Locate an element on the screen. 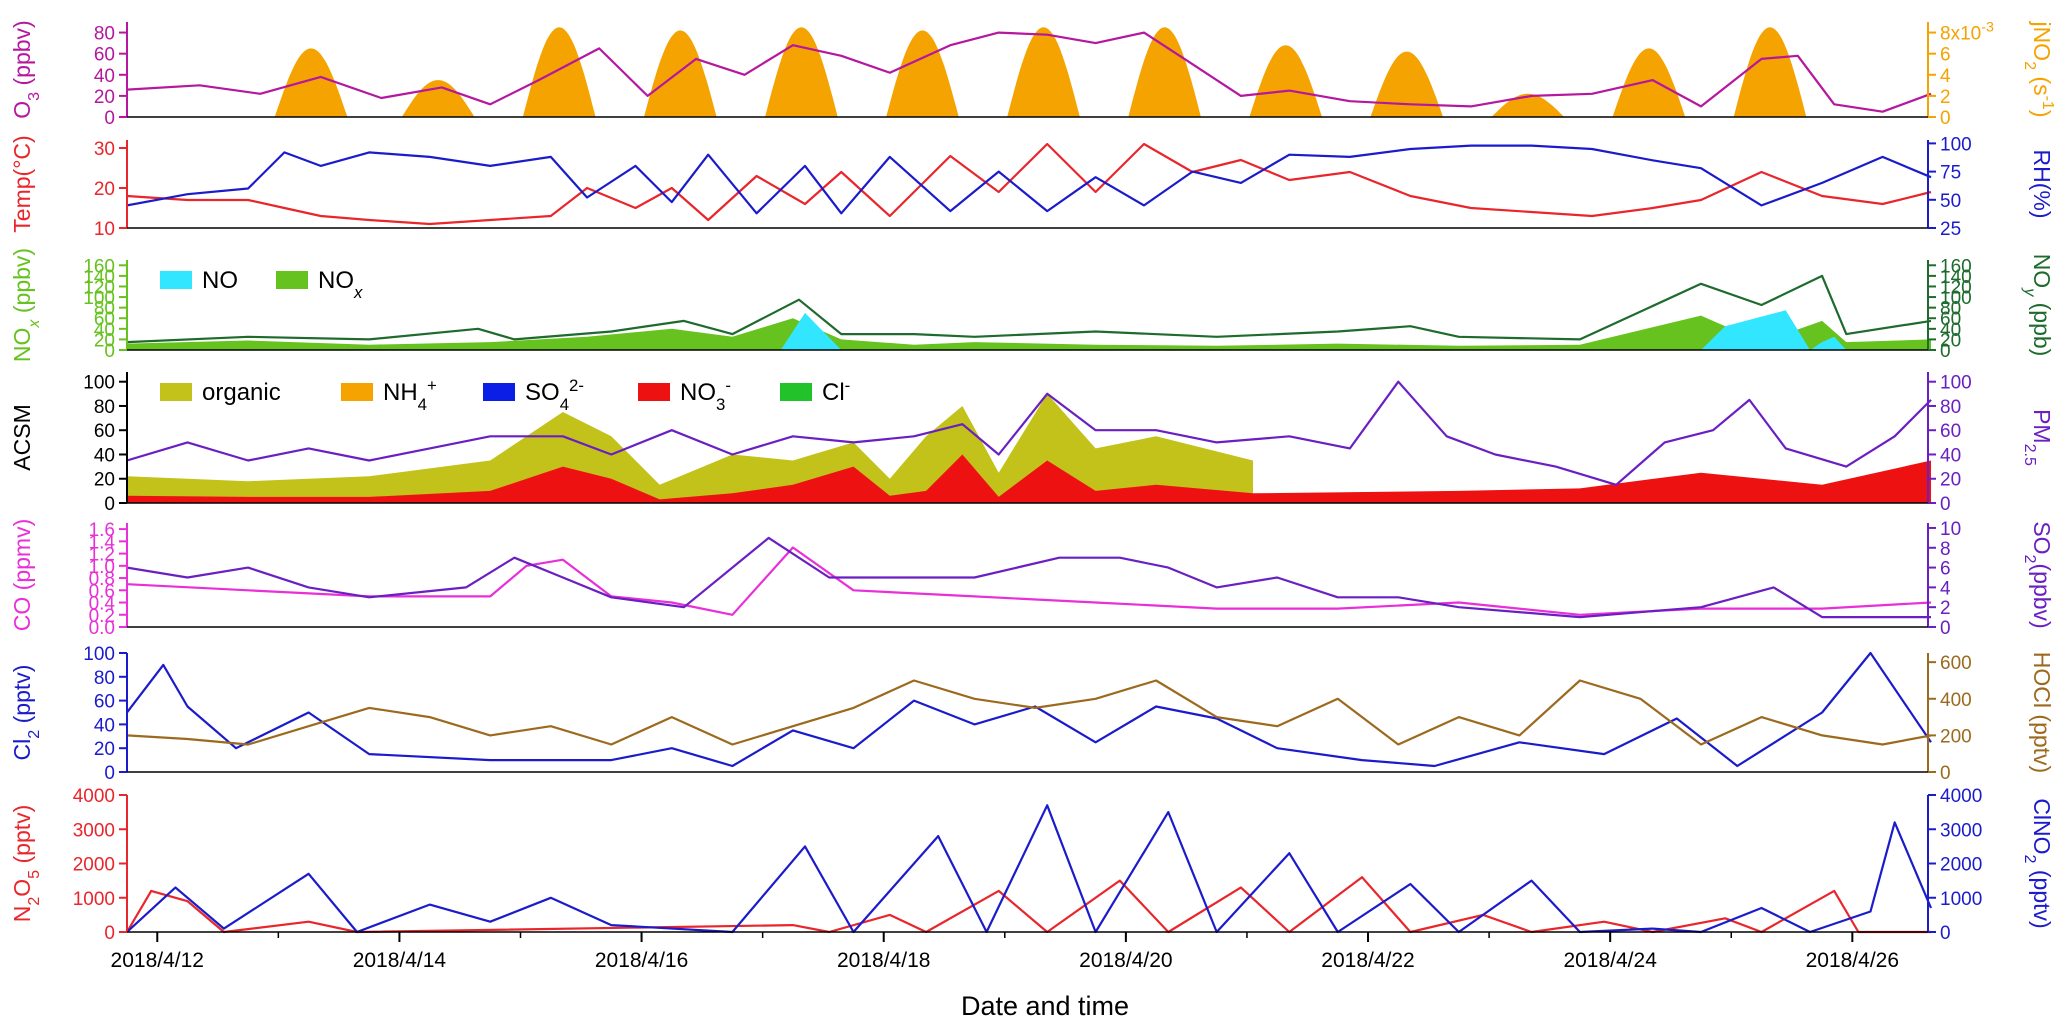  right-axis-label-co: SO2(ppbv) is located at coordinates (2038, 574).